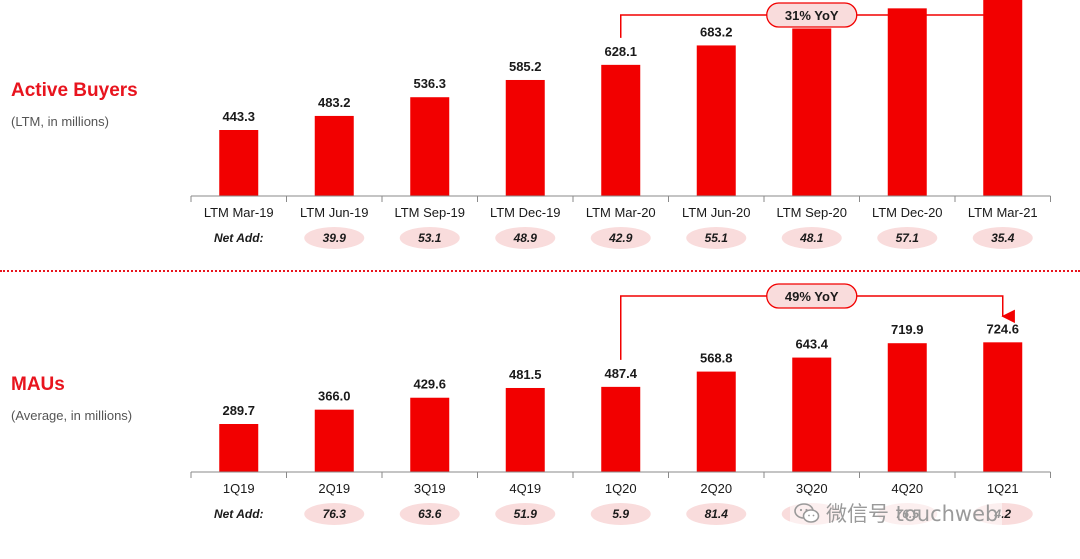 This screenshot has height=559, width=1080. I want to click on category-label-6: 3Q20, so click(812, 488).